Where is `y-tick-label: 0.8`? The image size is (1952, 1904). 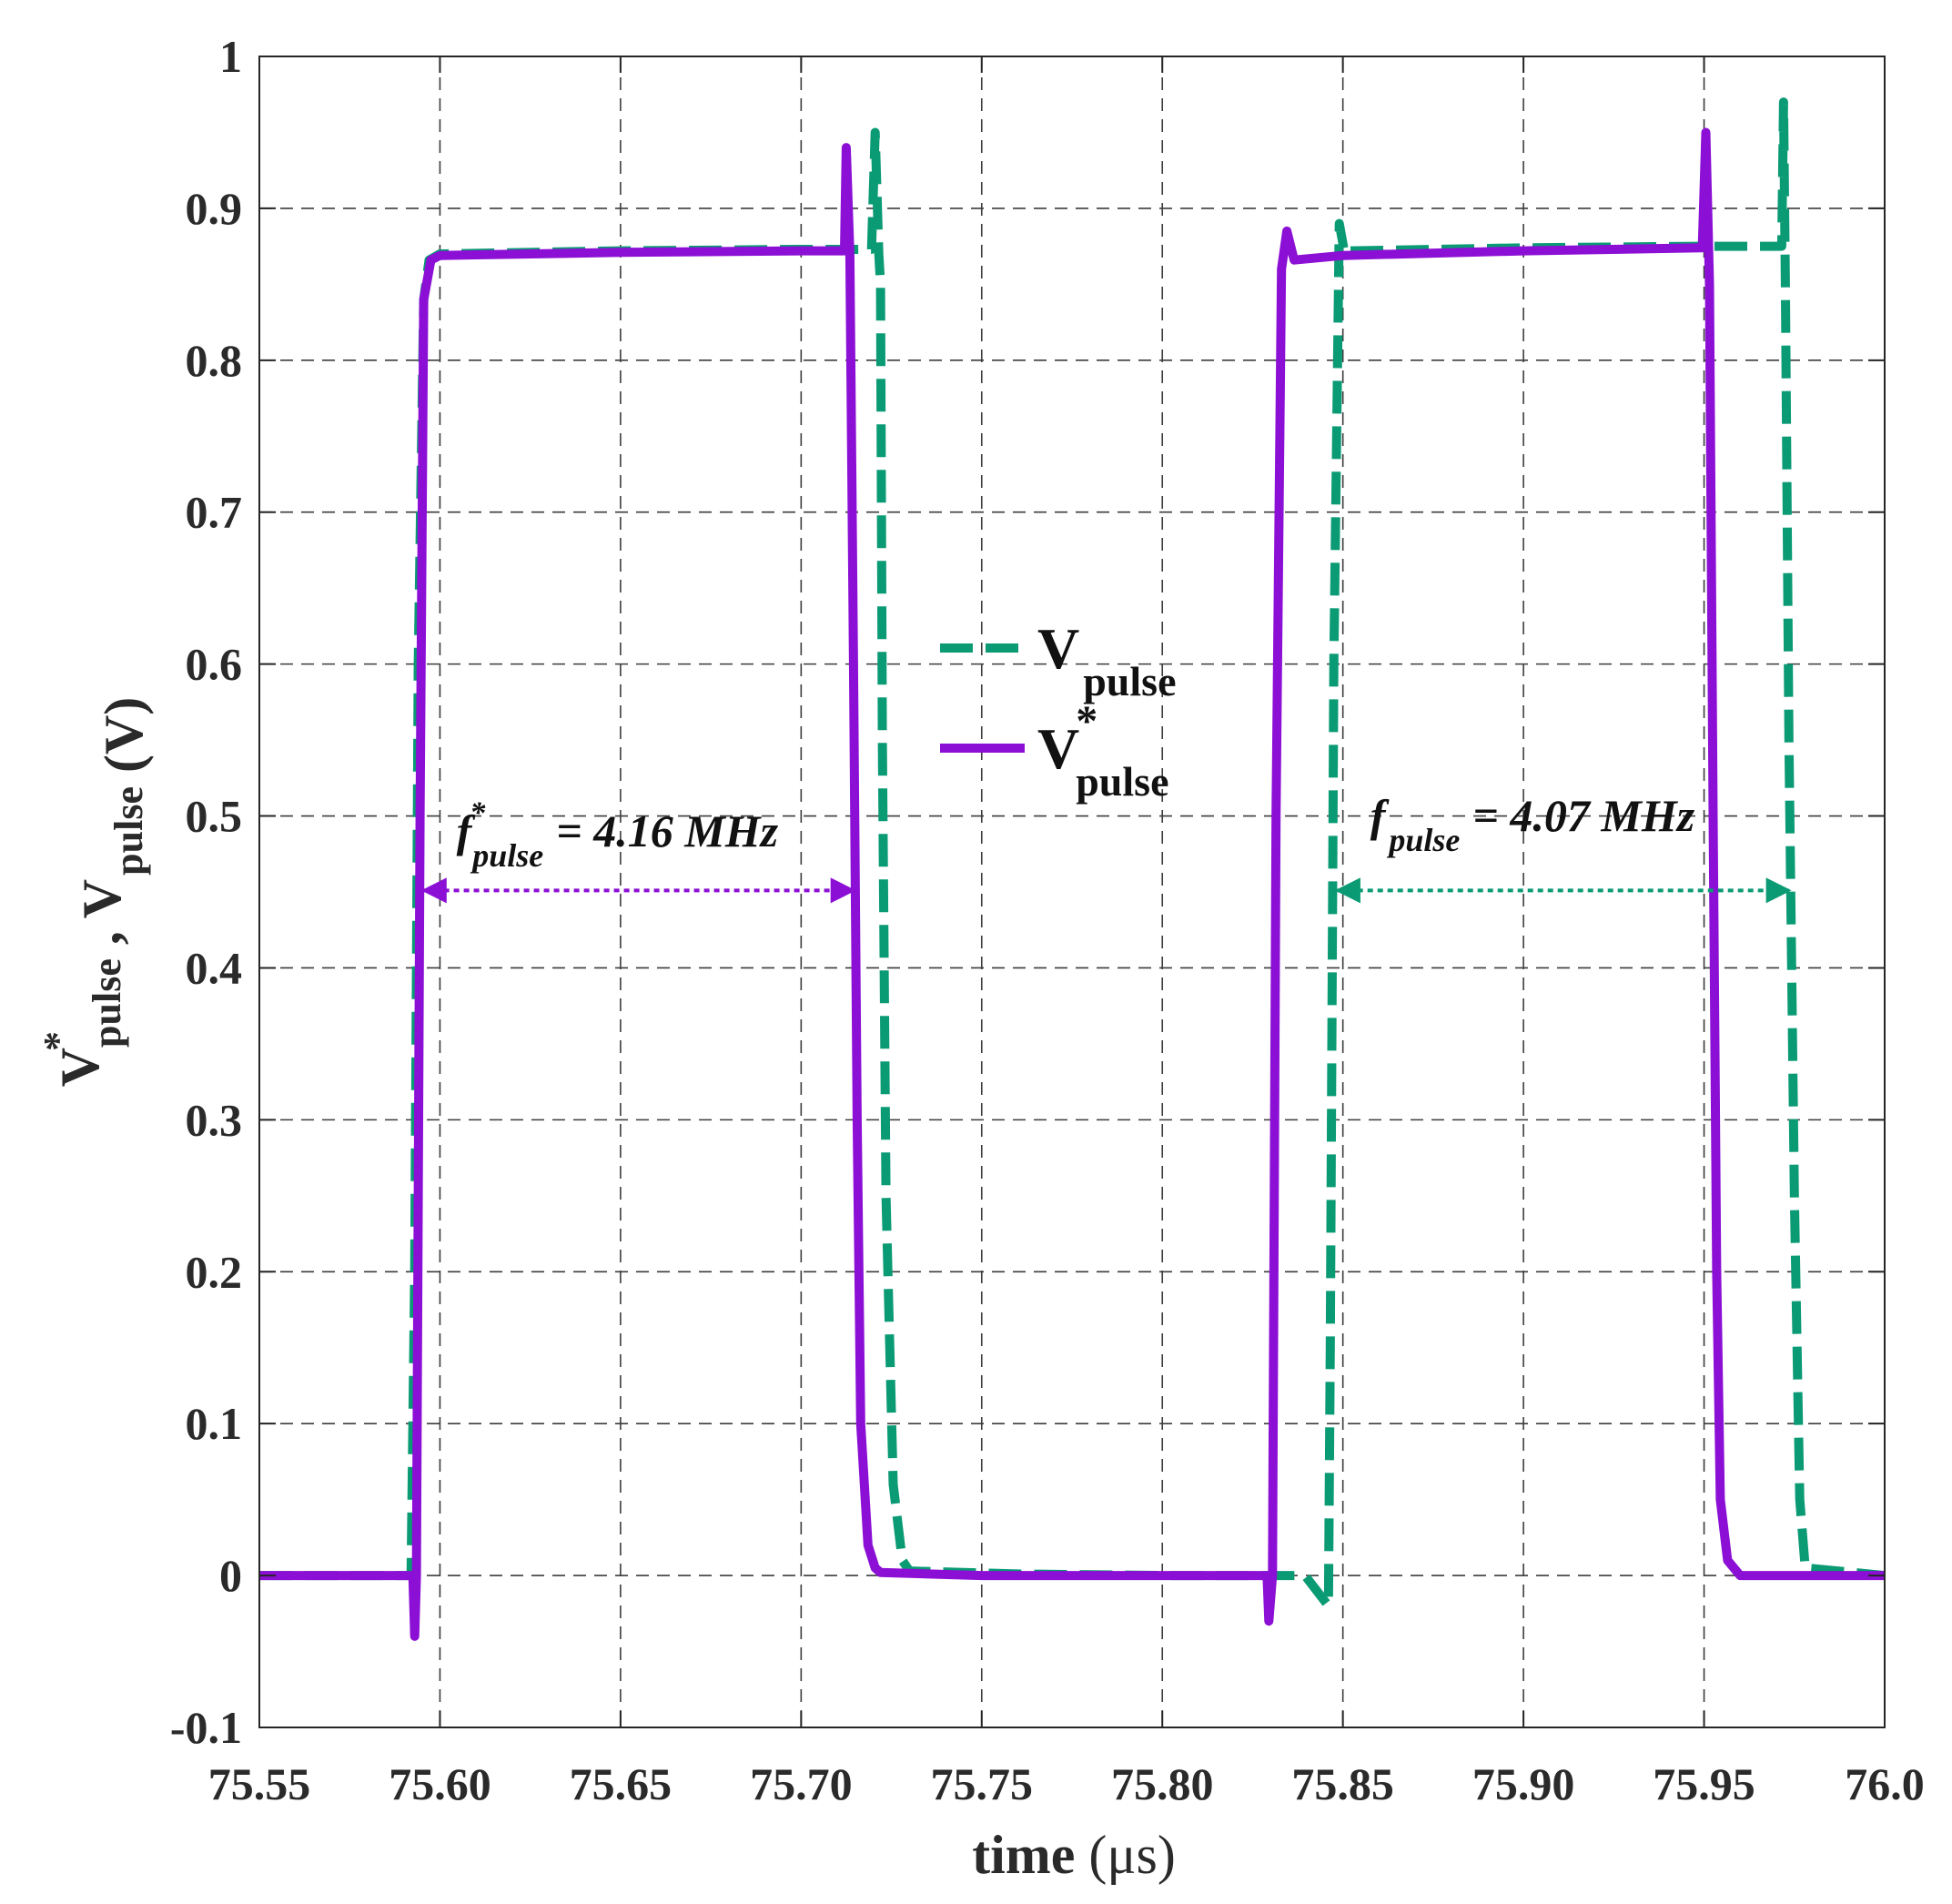
y-tick-label: 0.8 is located at coordinates (214, 361).